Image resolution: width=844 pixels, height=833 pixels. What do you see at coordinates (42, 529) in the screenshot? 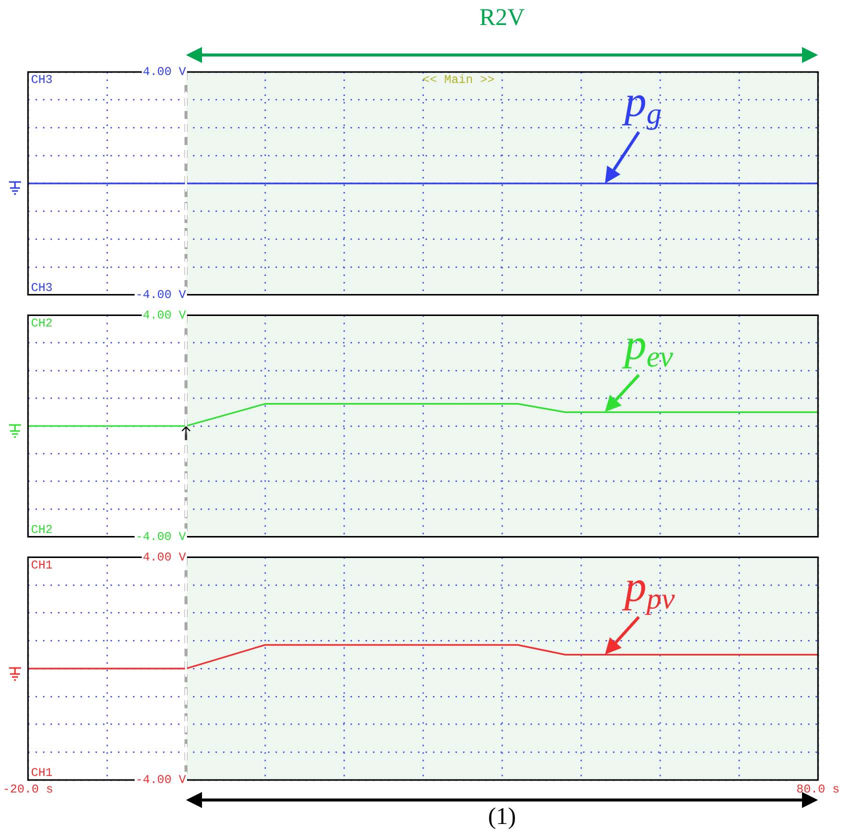
I see `annotation: CH2` at bounding box center [42, 529].